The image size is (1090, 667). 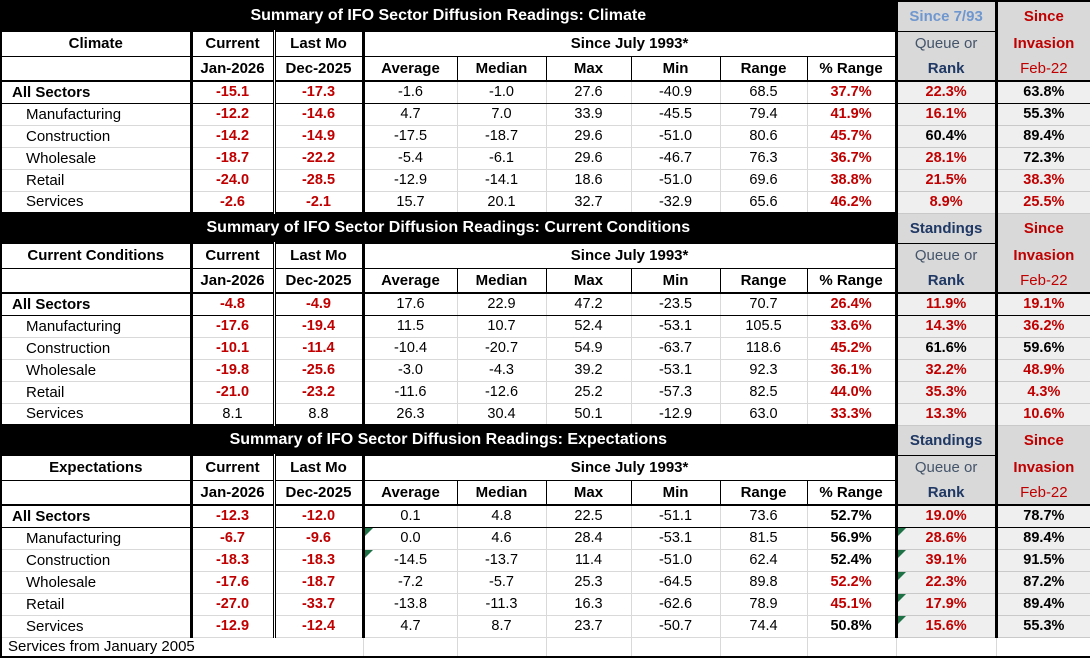 What do you see at coordinates (318, 158) in the screenshot?
I see `lastmo-value-text: -22.2` at bounding box center [318, 158].